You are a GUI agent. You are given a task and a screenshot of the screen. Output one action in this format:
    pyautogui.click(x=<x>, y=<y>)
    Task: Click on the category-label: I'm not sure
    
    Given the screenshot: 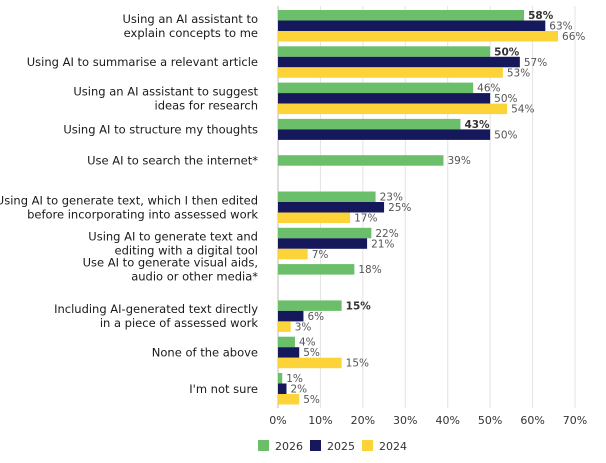 What is the action you would take?
    pyautogui.click(x=223, y=389)
    